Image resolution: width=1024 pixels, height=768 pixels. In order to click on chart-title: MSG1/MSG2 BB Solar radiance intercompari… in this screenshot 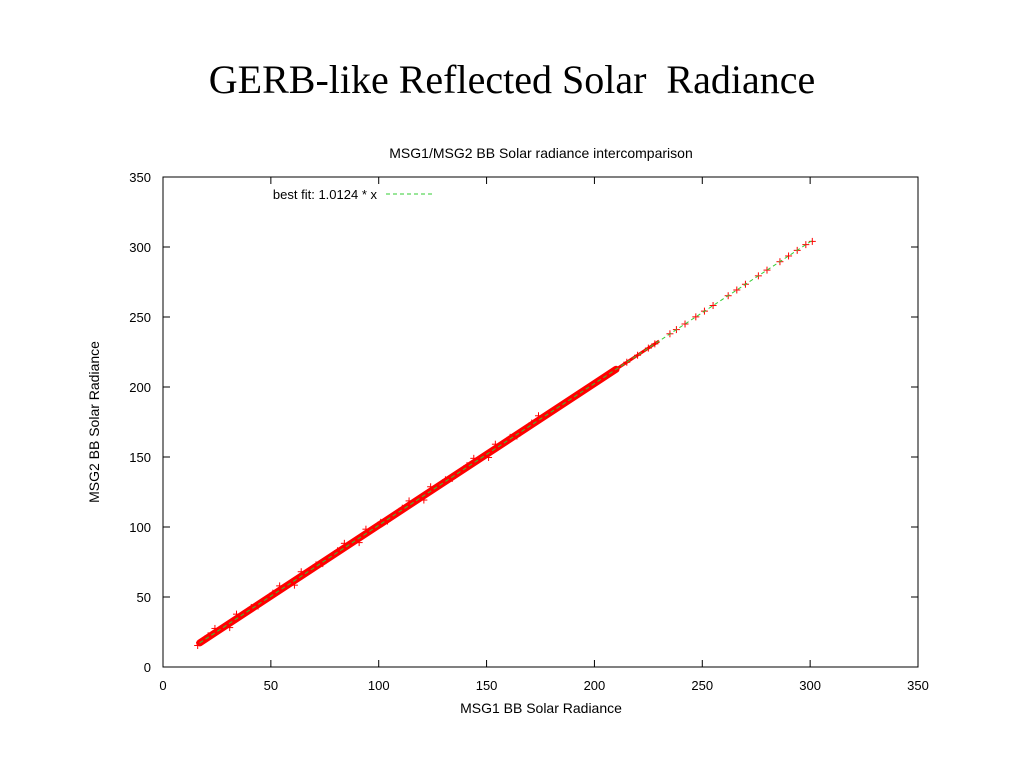, I will do `click(540, 153)`.